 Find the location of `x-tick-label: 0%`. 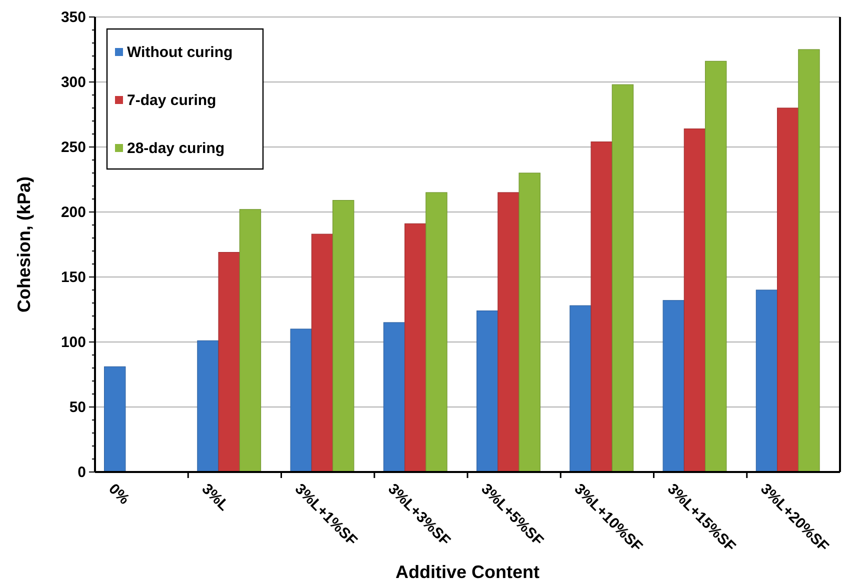

x-tick-label: 0% is located at coordinates (119, 494).